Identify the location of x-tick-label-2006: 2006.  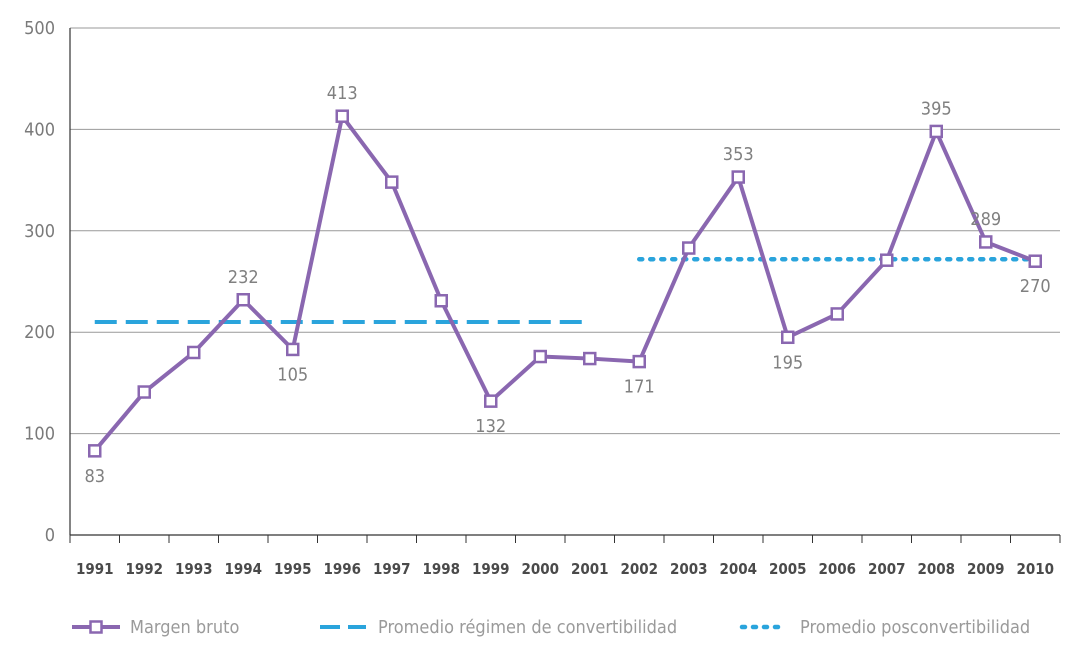
(837, 569).